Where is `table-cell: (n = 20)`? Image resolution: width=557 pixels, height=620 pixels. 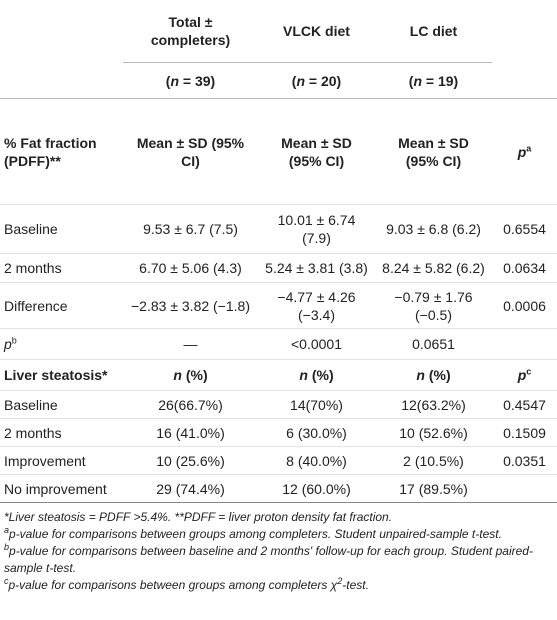 table-cell: (n = 20) is located at coordinates (316, 80).